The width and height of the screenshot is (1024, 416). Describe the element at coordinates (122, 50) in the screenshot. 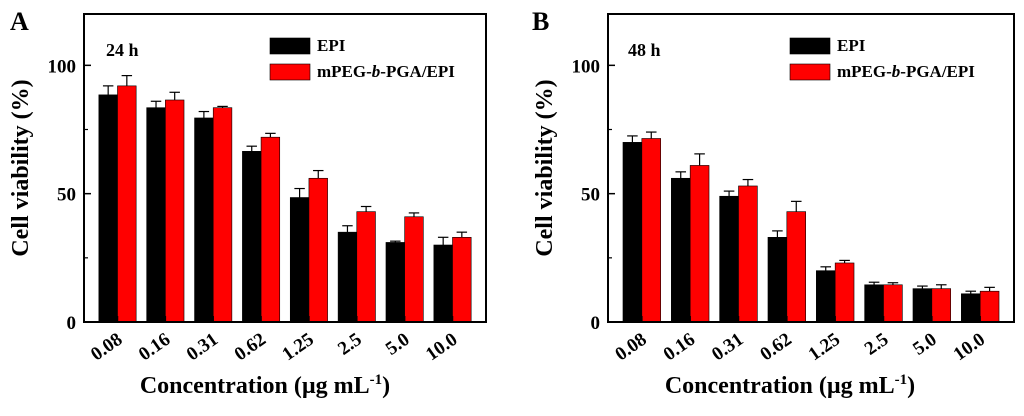

I see `panel-time-label: 24 h` at that location.